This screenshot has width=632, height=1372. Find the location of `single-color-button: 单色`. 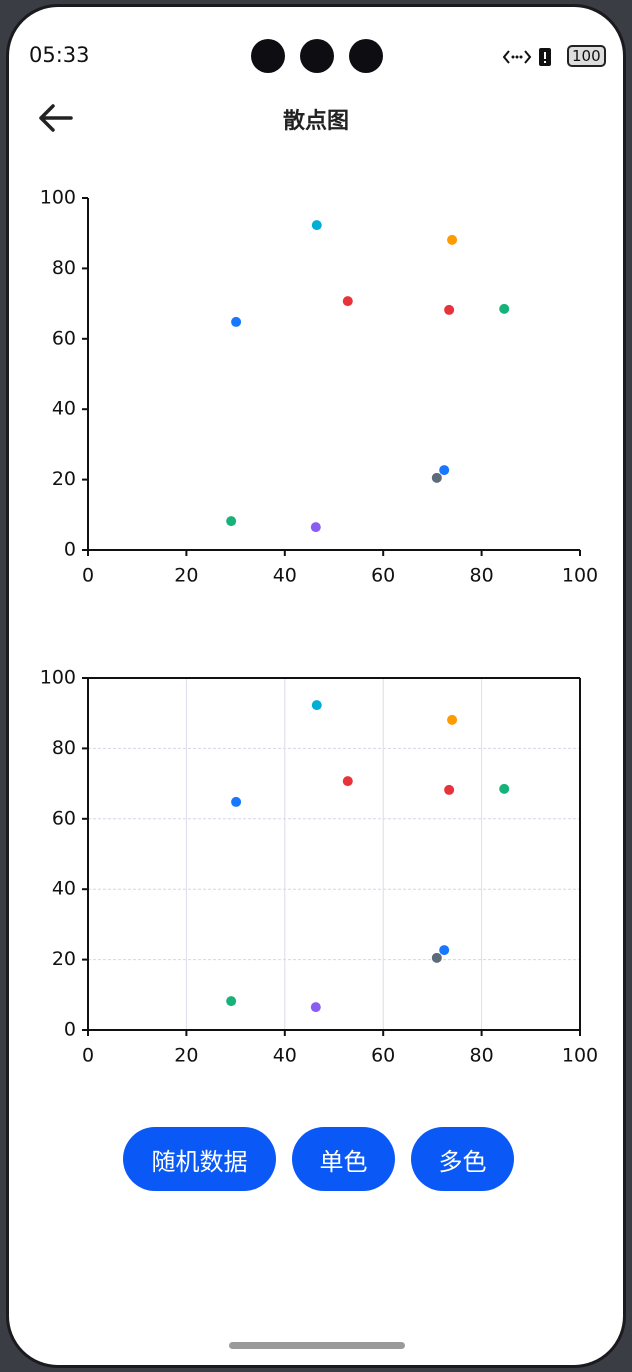

single-color-button: 单色 is located at coordinates (343, 1159).